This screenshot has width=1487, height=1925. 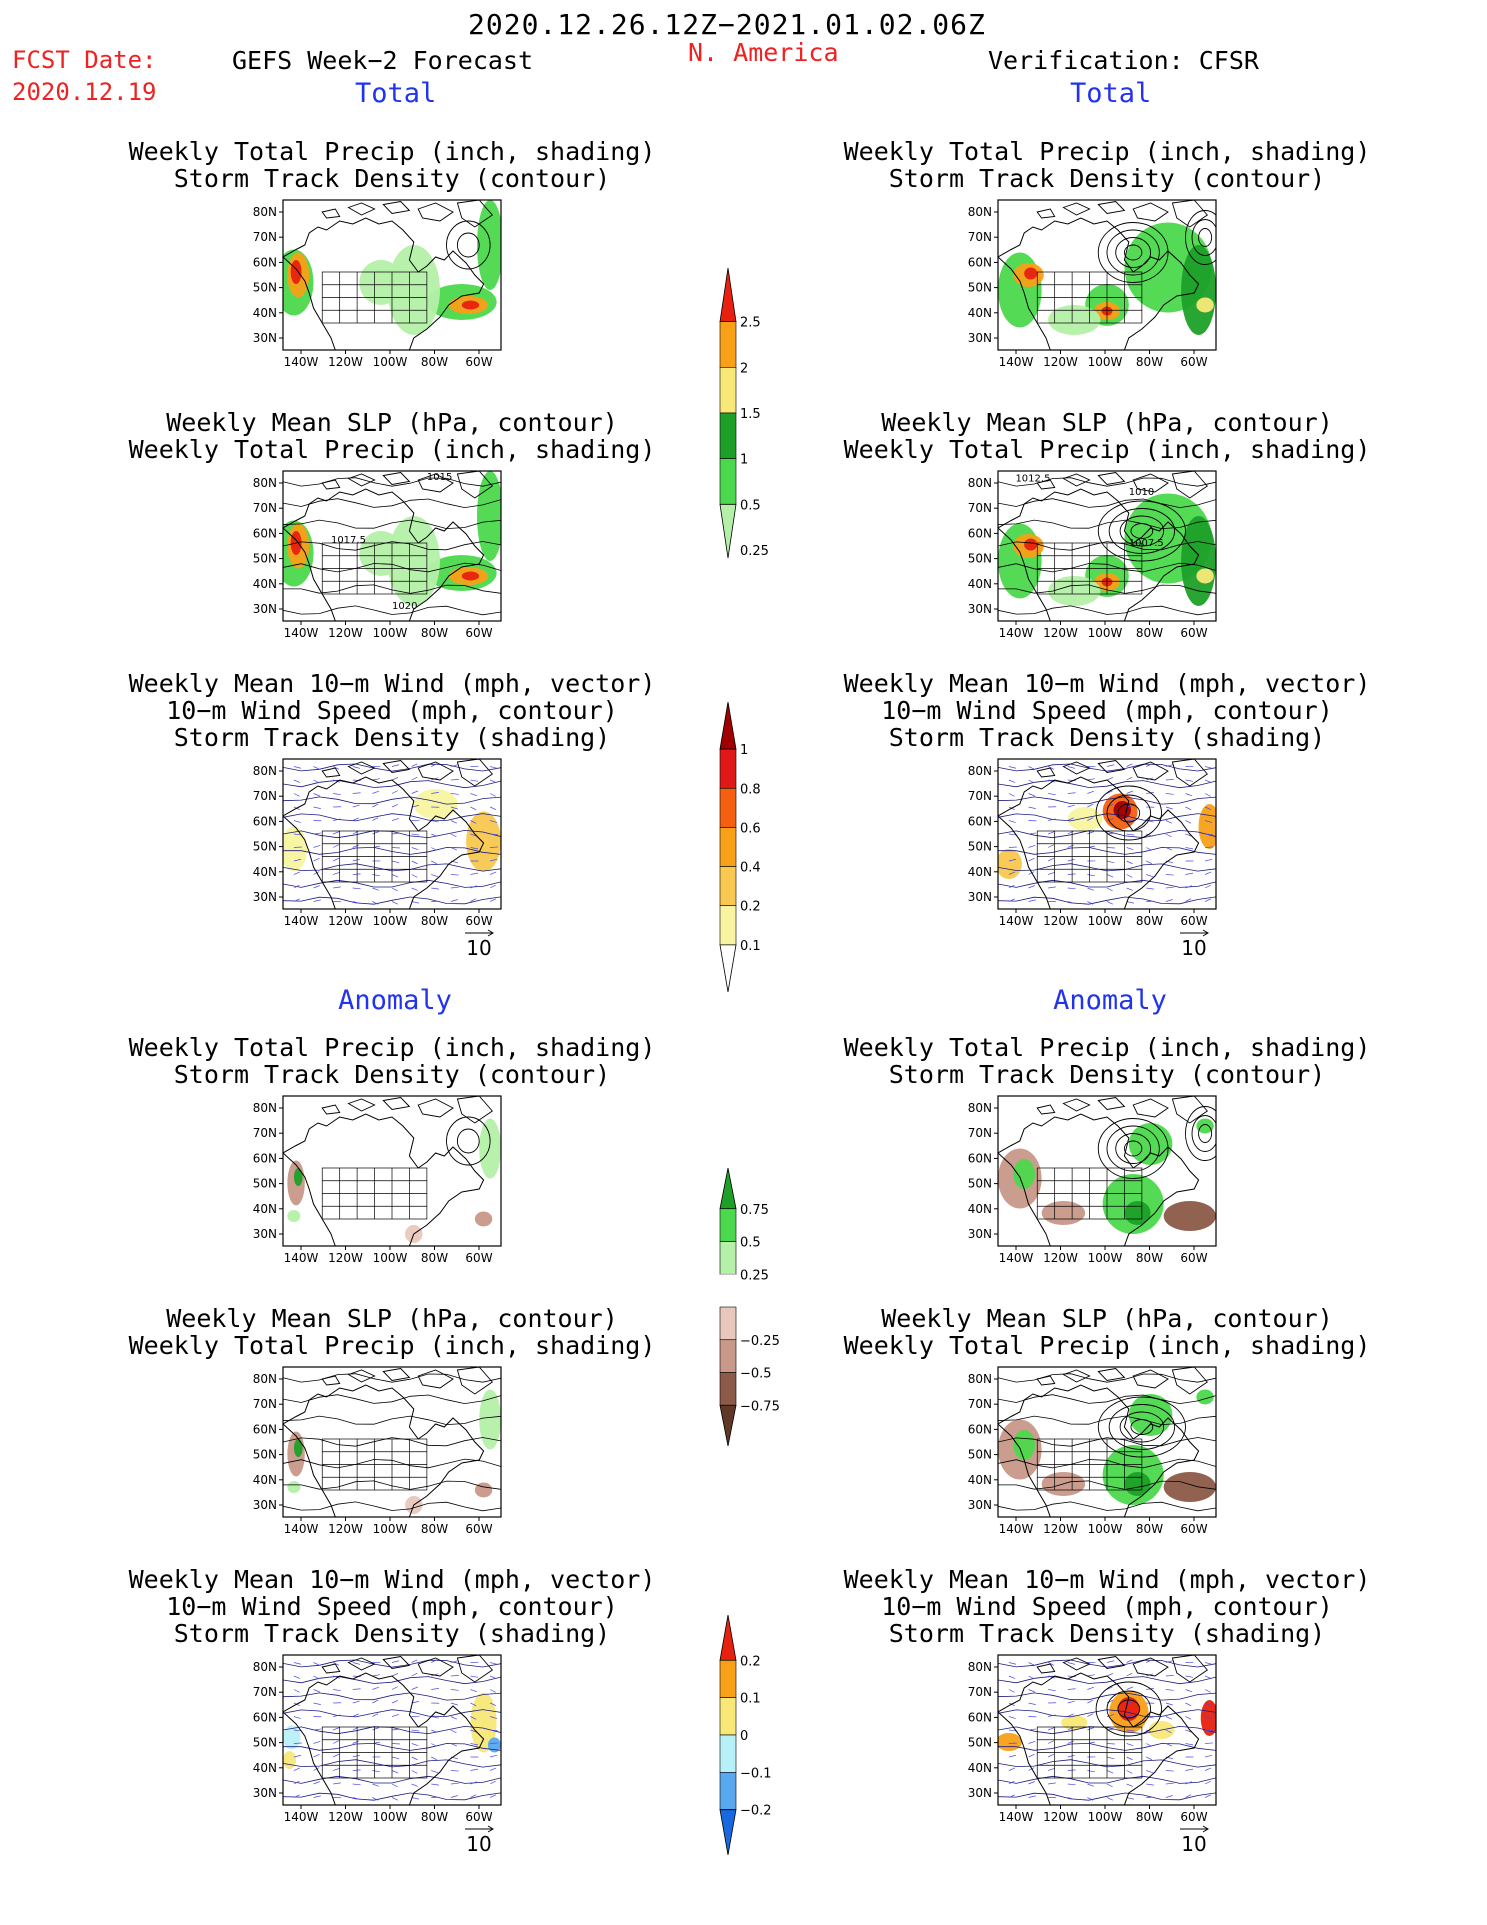 What do you see at coordinates (754, 1210) in the screenshot?
I see `colorbar-label: 0.75` at bounding box center [754, 1210].